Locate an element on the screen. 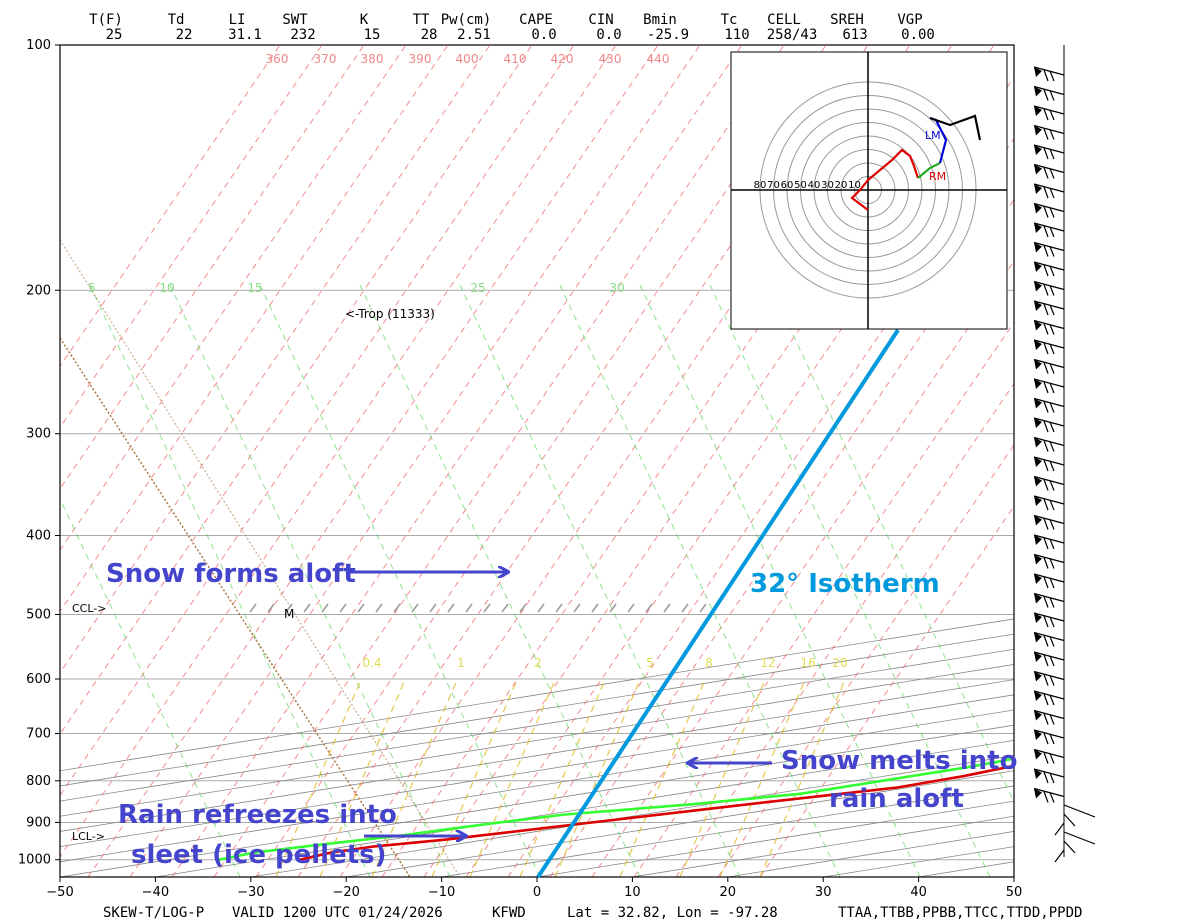 The width and height of the screenshot is (1200, 923). hodograph-trace-green is located at coordinates (929, 170).